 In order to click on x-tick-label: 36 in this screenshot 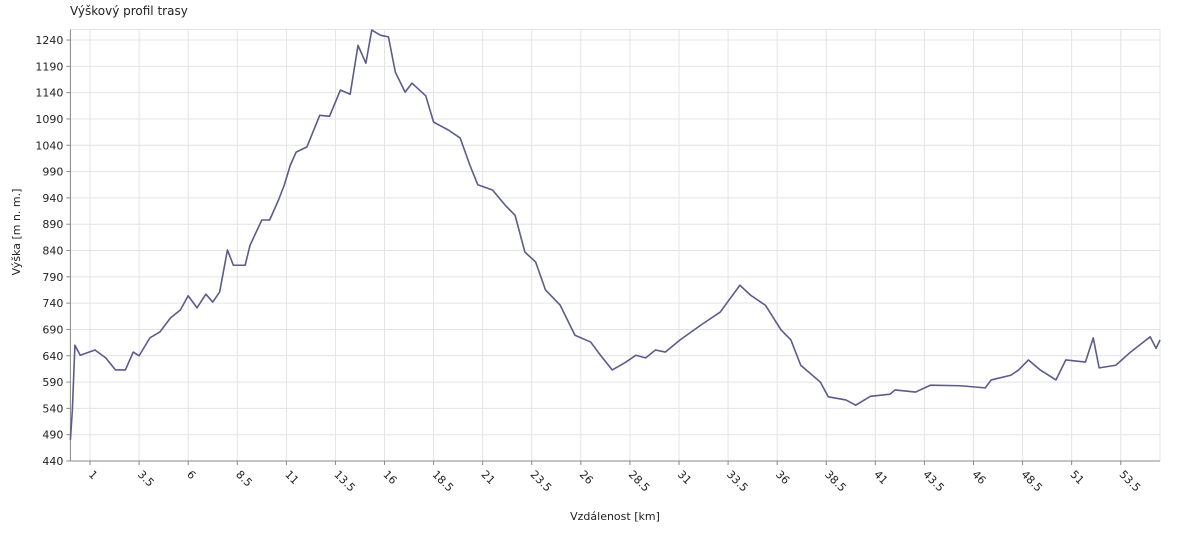, I will do `click(782, 477)`.